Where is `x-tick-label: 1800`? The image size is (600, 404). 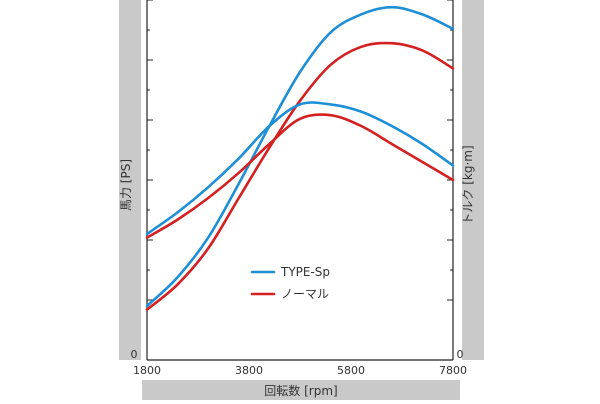 x-tick-label: 1800 is located at coordinates (147, 370).